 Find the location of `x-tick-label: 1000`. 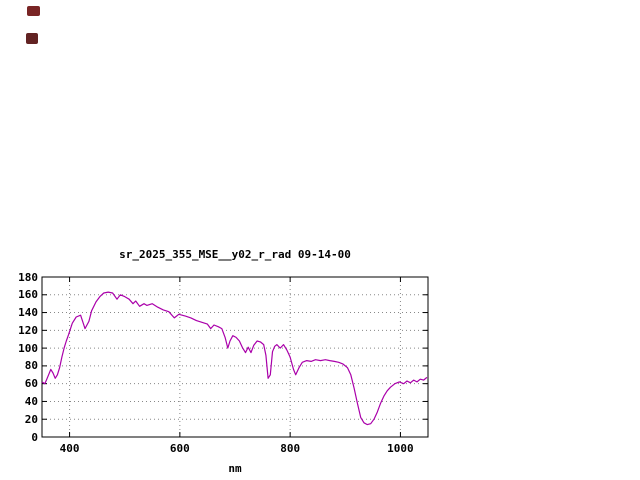

x-tick-label: 1000 is located at coordinates (400, 448).